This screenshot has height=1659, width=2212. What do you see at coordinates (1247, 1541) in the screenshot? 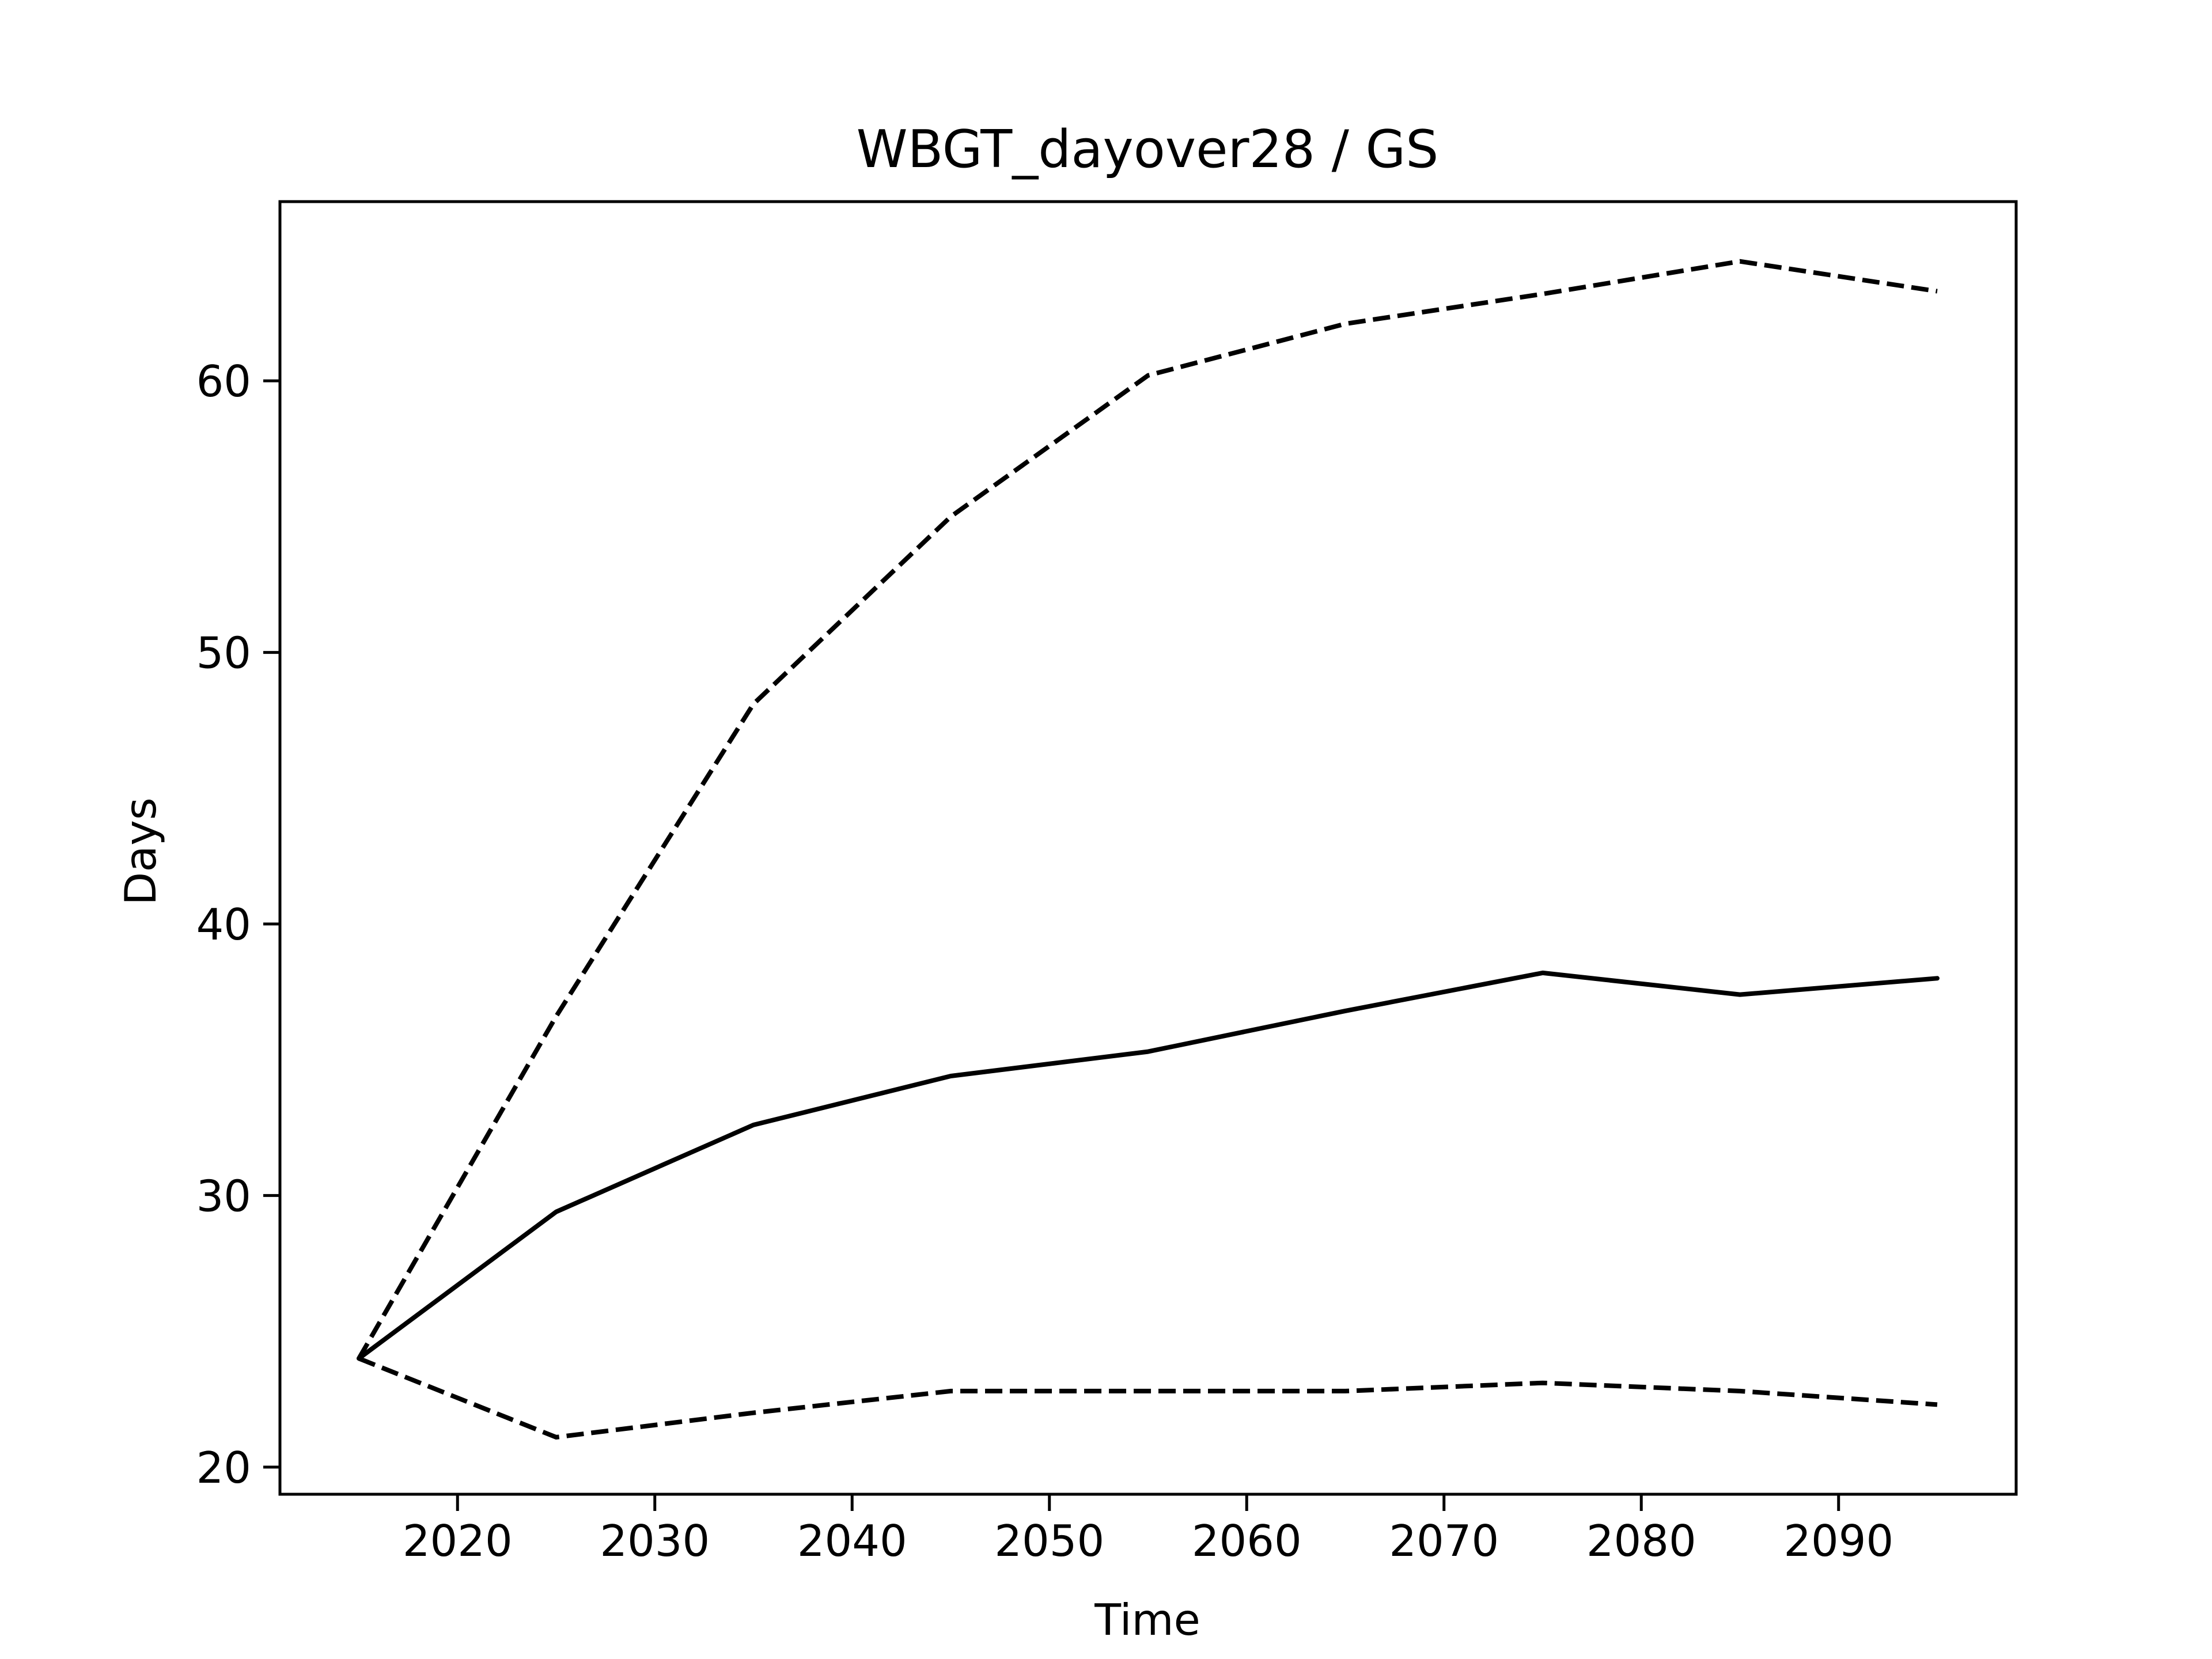
I see `x-tick-label-2060: 2060` at bounding box center [1247, 1541].